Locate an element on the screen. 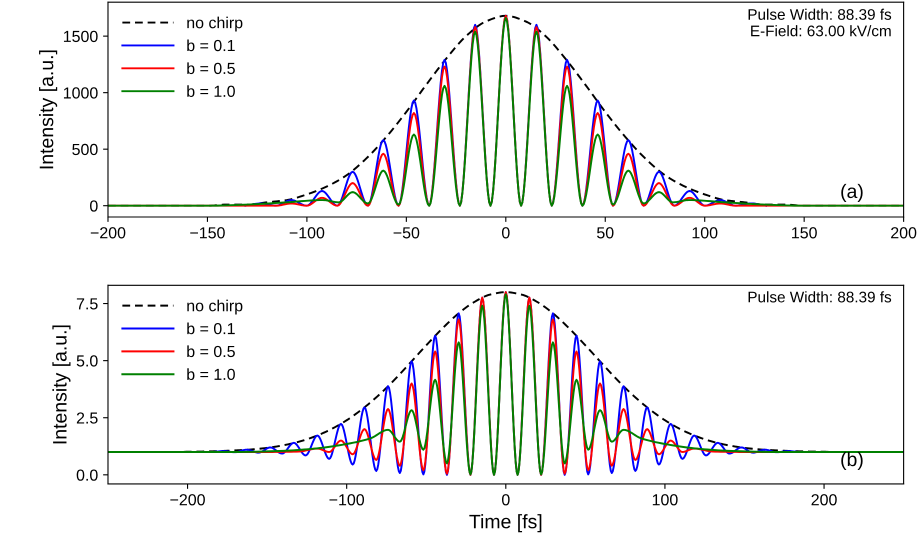 The width and height of the screenshot is (923, 555). x-tick-label: 50 is located at coordinates (605, 232).